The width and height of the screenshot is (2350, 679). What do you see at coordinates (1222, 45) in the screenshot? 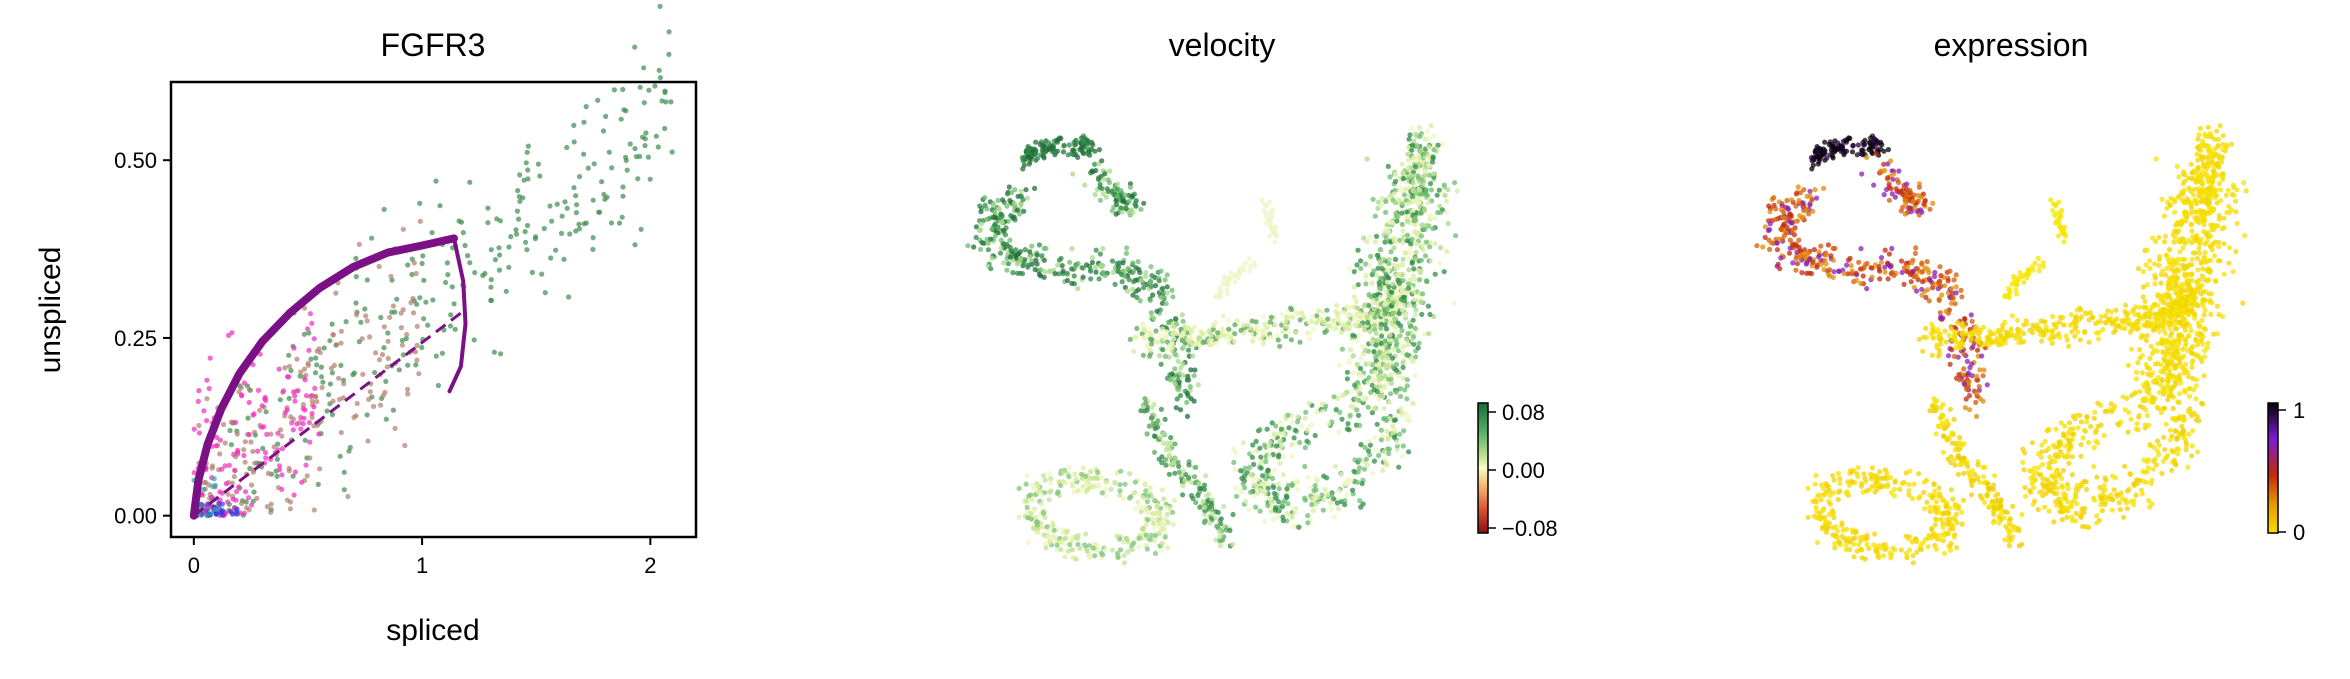
I see `chart-title: velocity` at bounding box center [1222, 45].